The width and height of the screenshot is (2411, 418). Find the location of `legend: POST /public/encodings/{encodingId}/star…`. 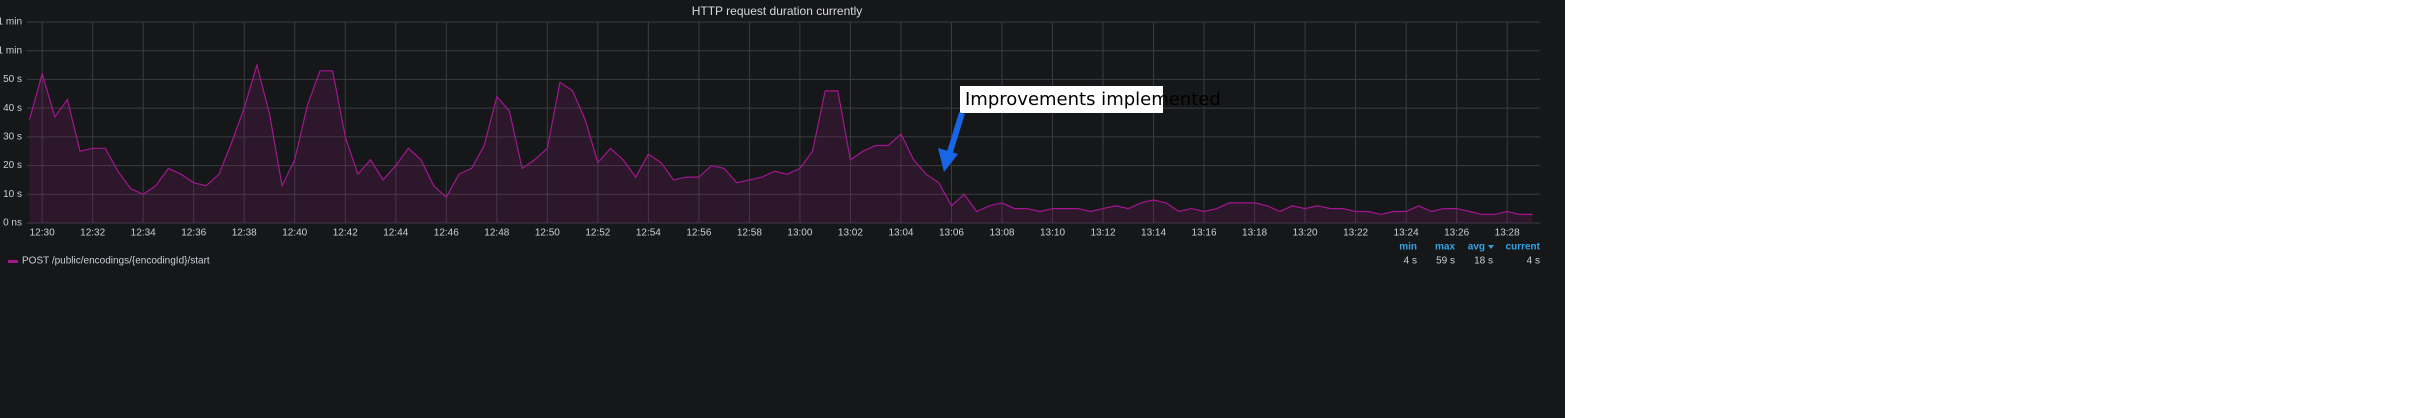

legend: POST /public/encodings/{encodingId}/star… is located at coordinates (774, 254).